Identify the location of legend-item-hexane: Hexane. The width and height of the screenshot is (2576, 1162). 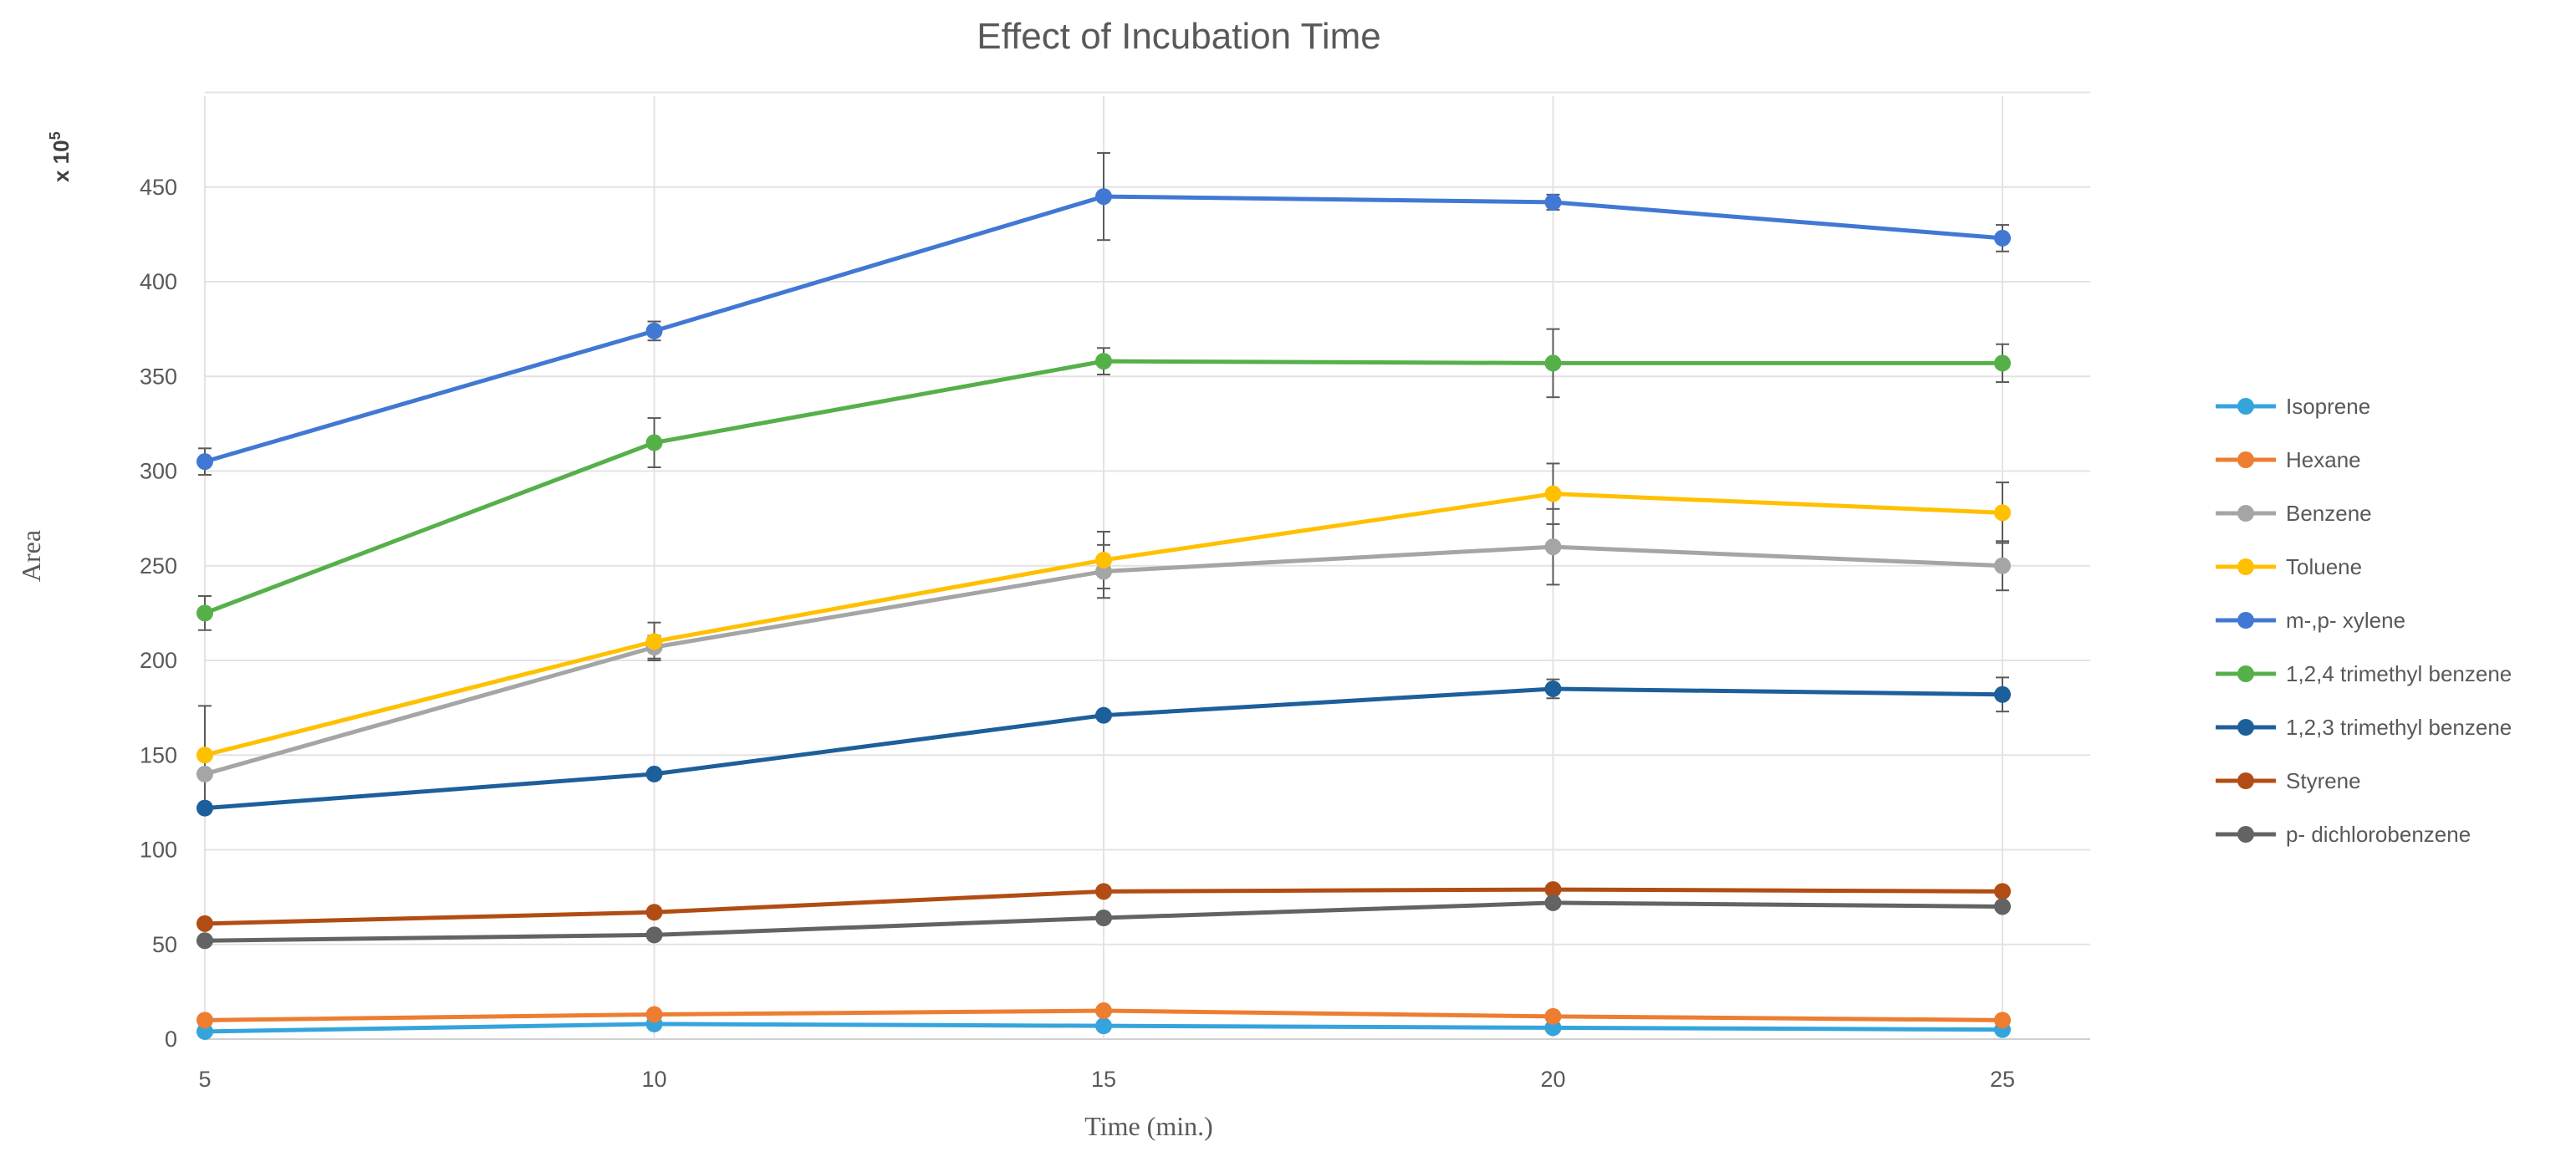
(2288, 459).